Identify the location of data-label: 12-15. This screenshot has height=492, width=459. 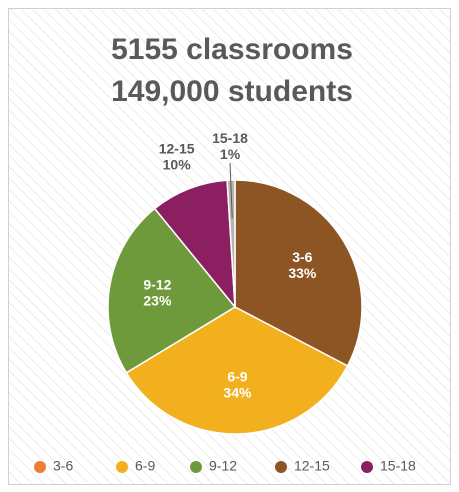
(177, 149).